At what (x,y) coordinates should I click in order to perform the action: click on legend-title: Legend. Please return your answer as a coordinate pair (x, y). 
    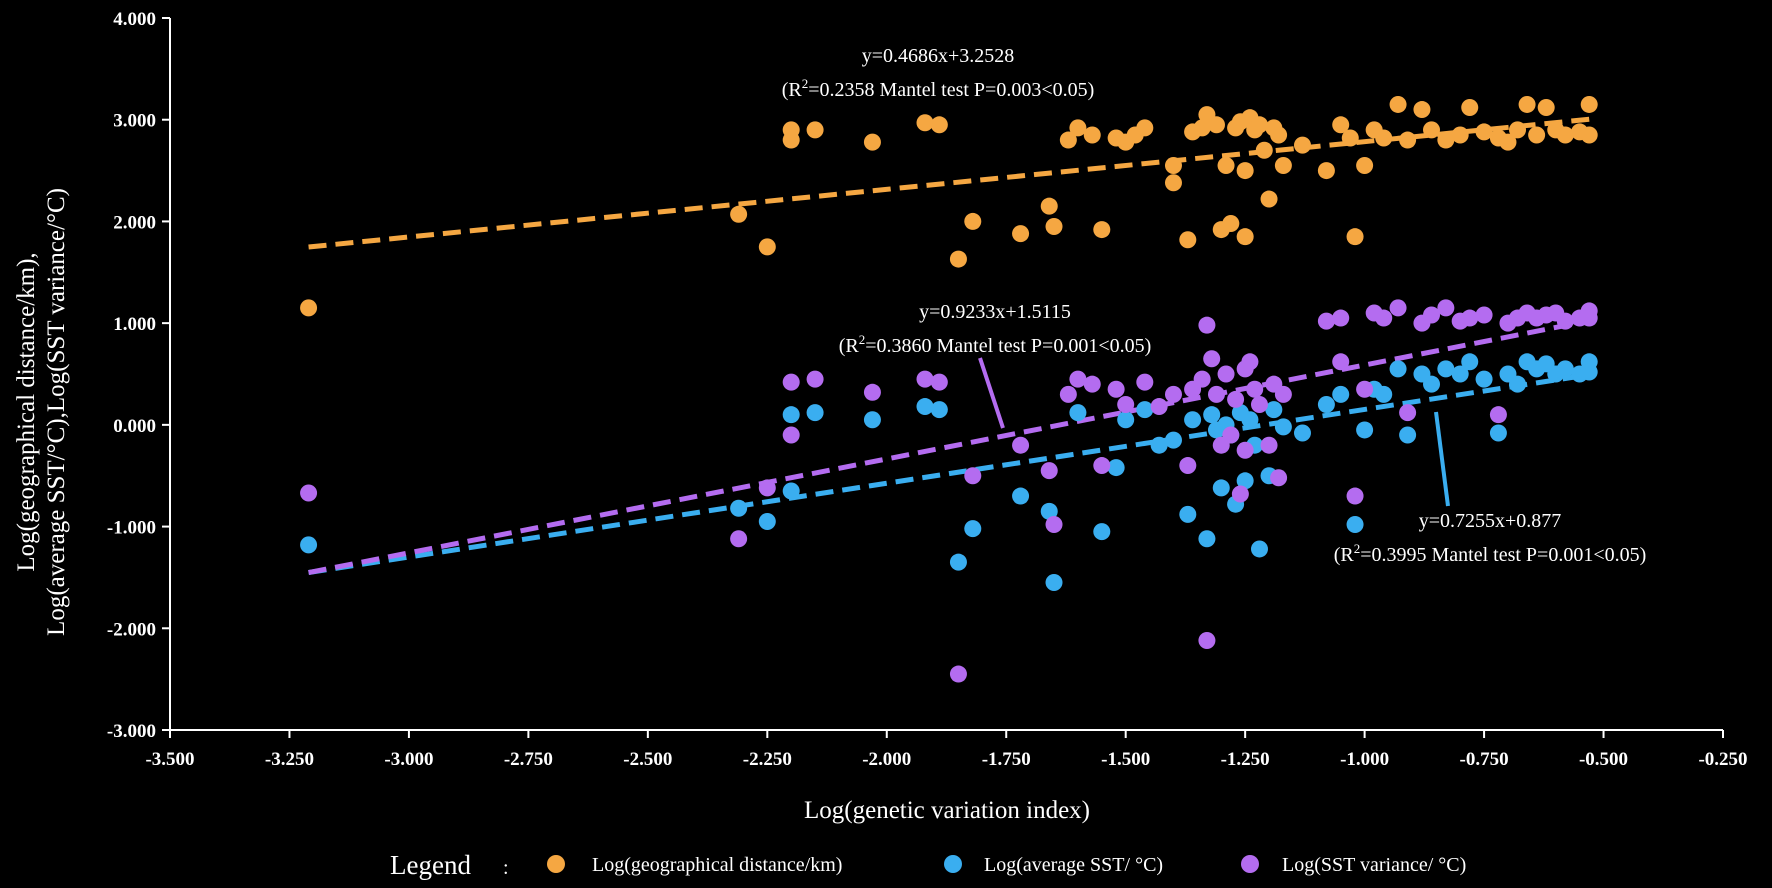
    Looking at the image, I should click on (430, 865).